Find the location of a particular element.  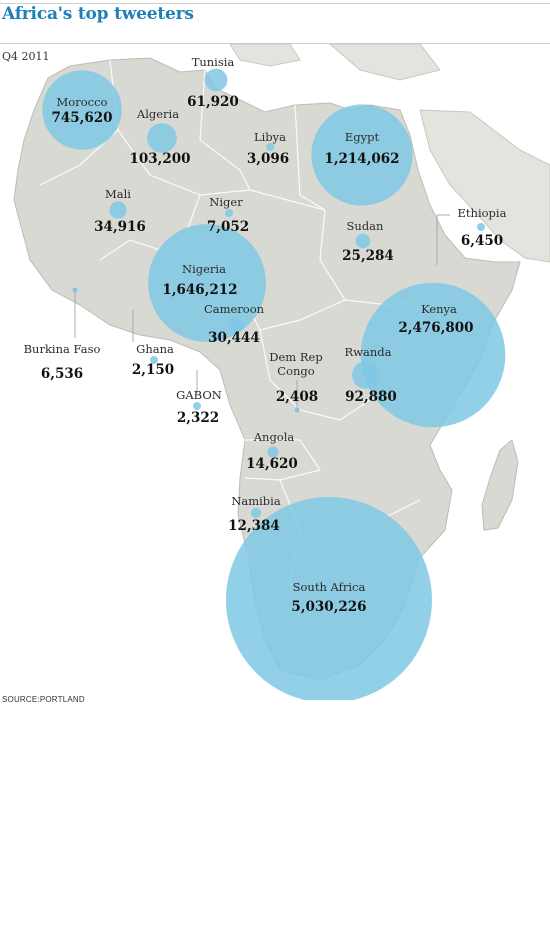

country-value-burkina-faso: 6,536 is located at coordinates (62, 374).